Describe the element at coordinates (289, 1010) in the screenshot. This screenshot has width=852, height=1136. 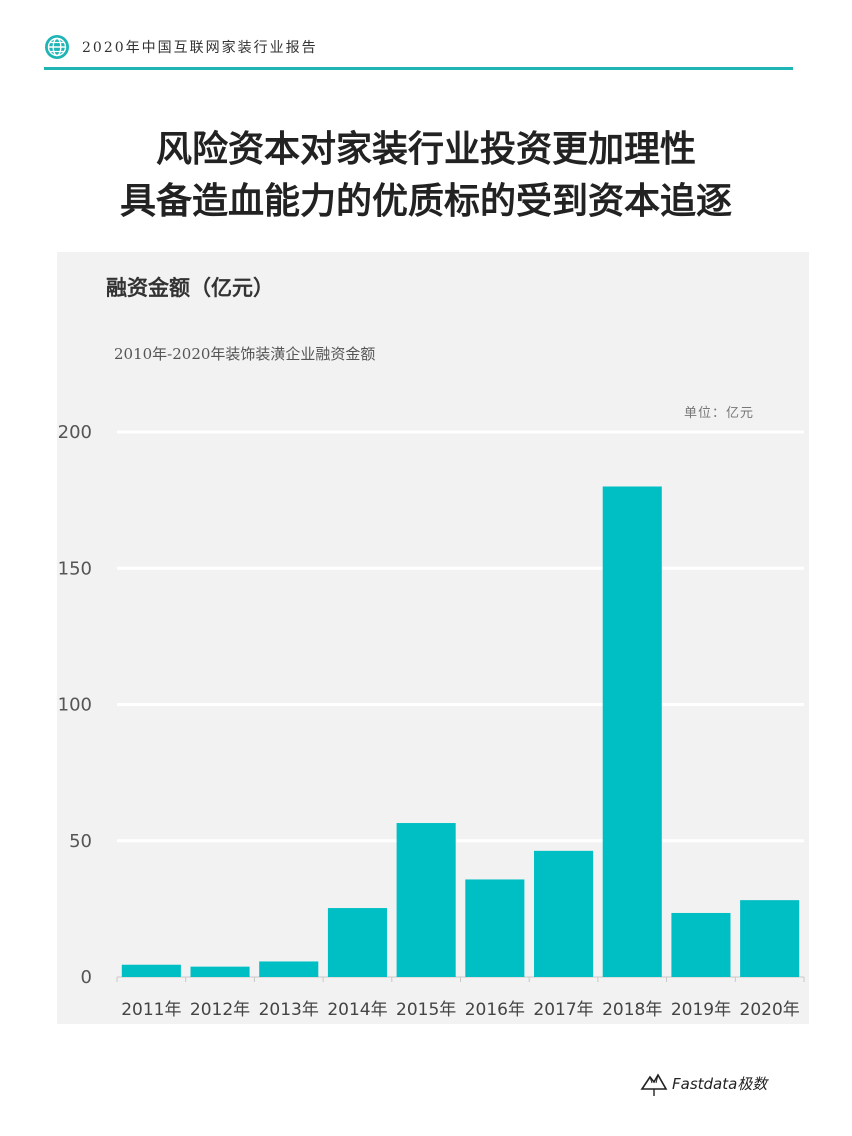
I see `x-tick-label: 2013年` at that location.